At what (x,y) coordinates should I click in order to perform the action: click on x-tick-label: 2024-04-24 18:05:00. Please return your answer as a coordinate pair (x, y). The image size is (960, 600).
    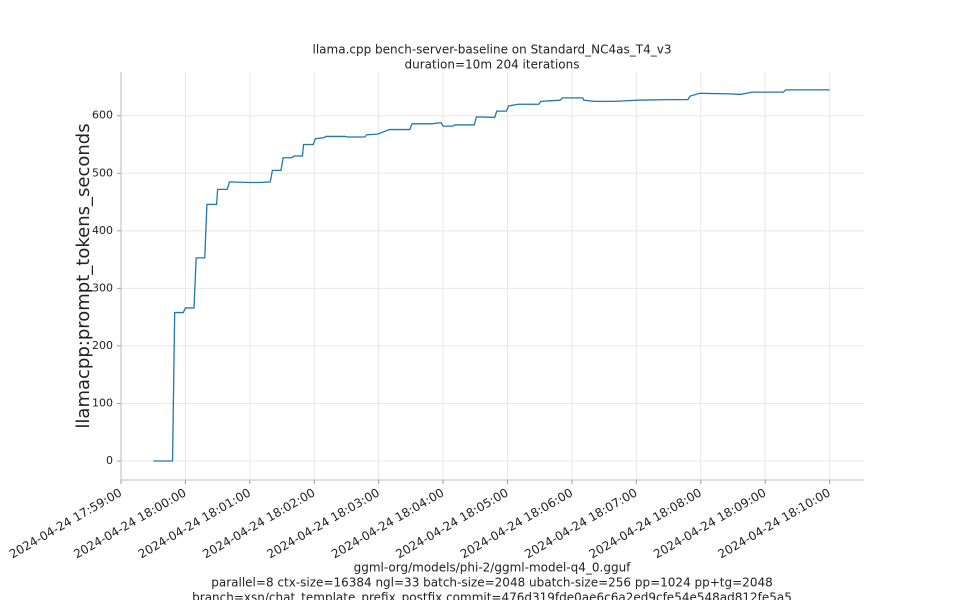
    Looking at the image, I should click on (451, 524).